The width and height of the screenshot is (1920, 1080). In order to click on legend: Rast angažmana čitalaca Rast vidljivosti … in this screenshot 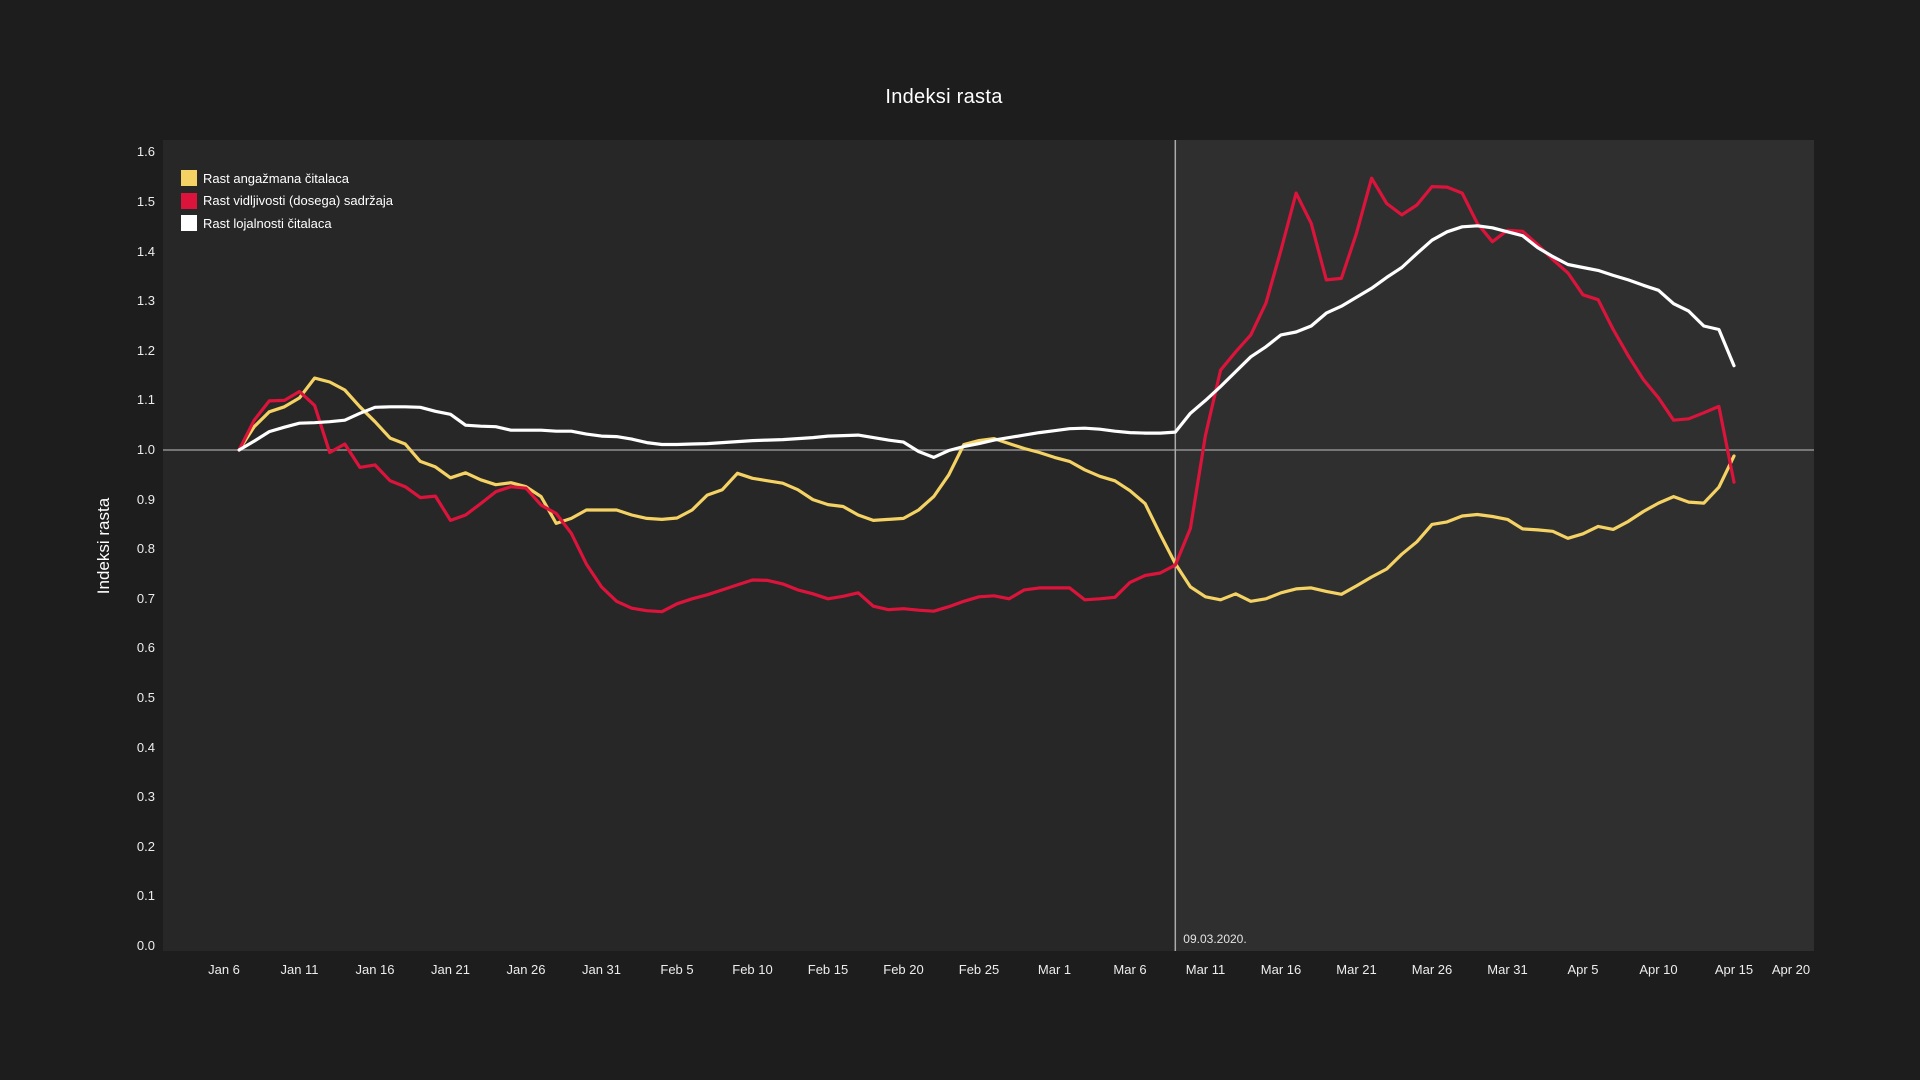, I will do `click(287, 204)`.